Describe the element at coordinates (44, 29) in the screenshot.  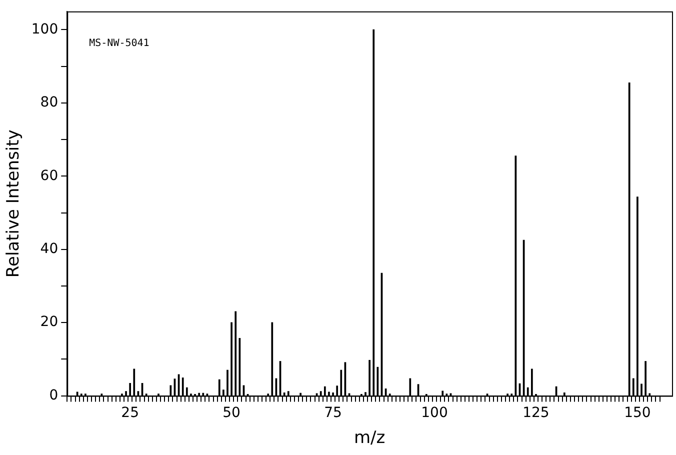
I see `y-tick-label: 100` at that location.